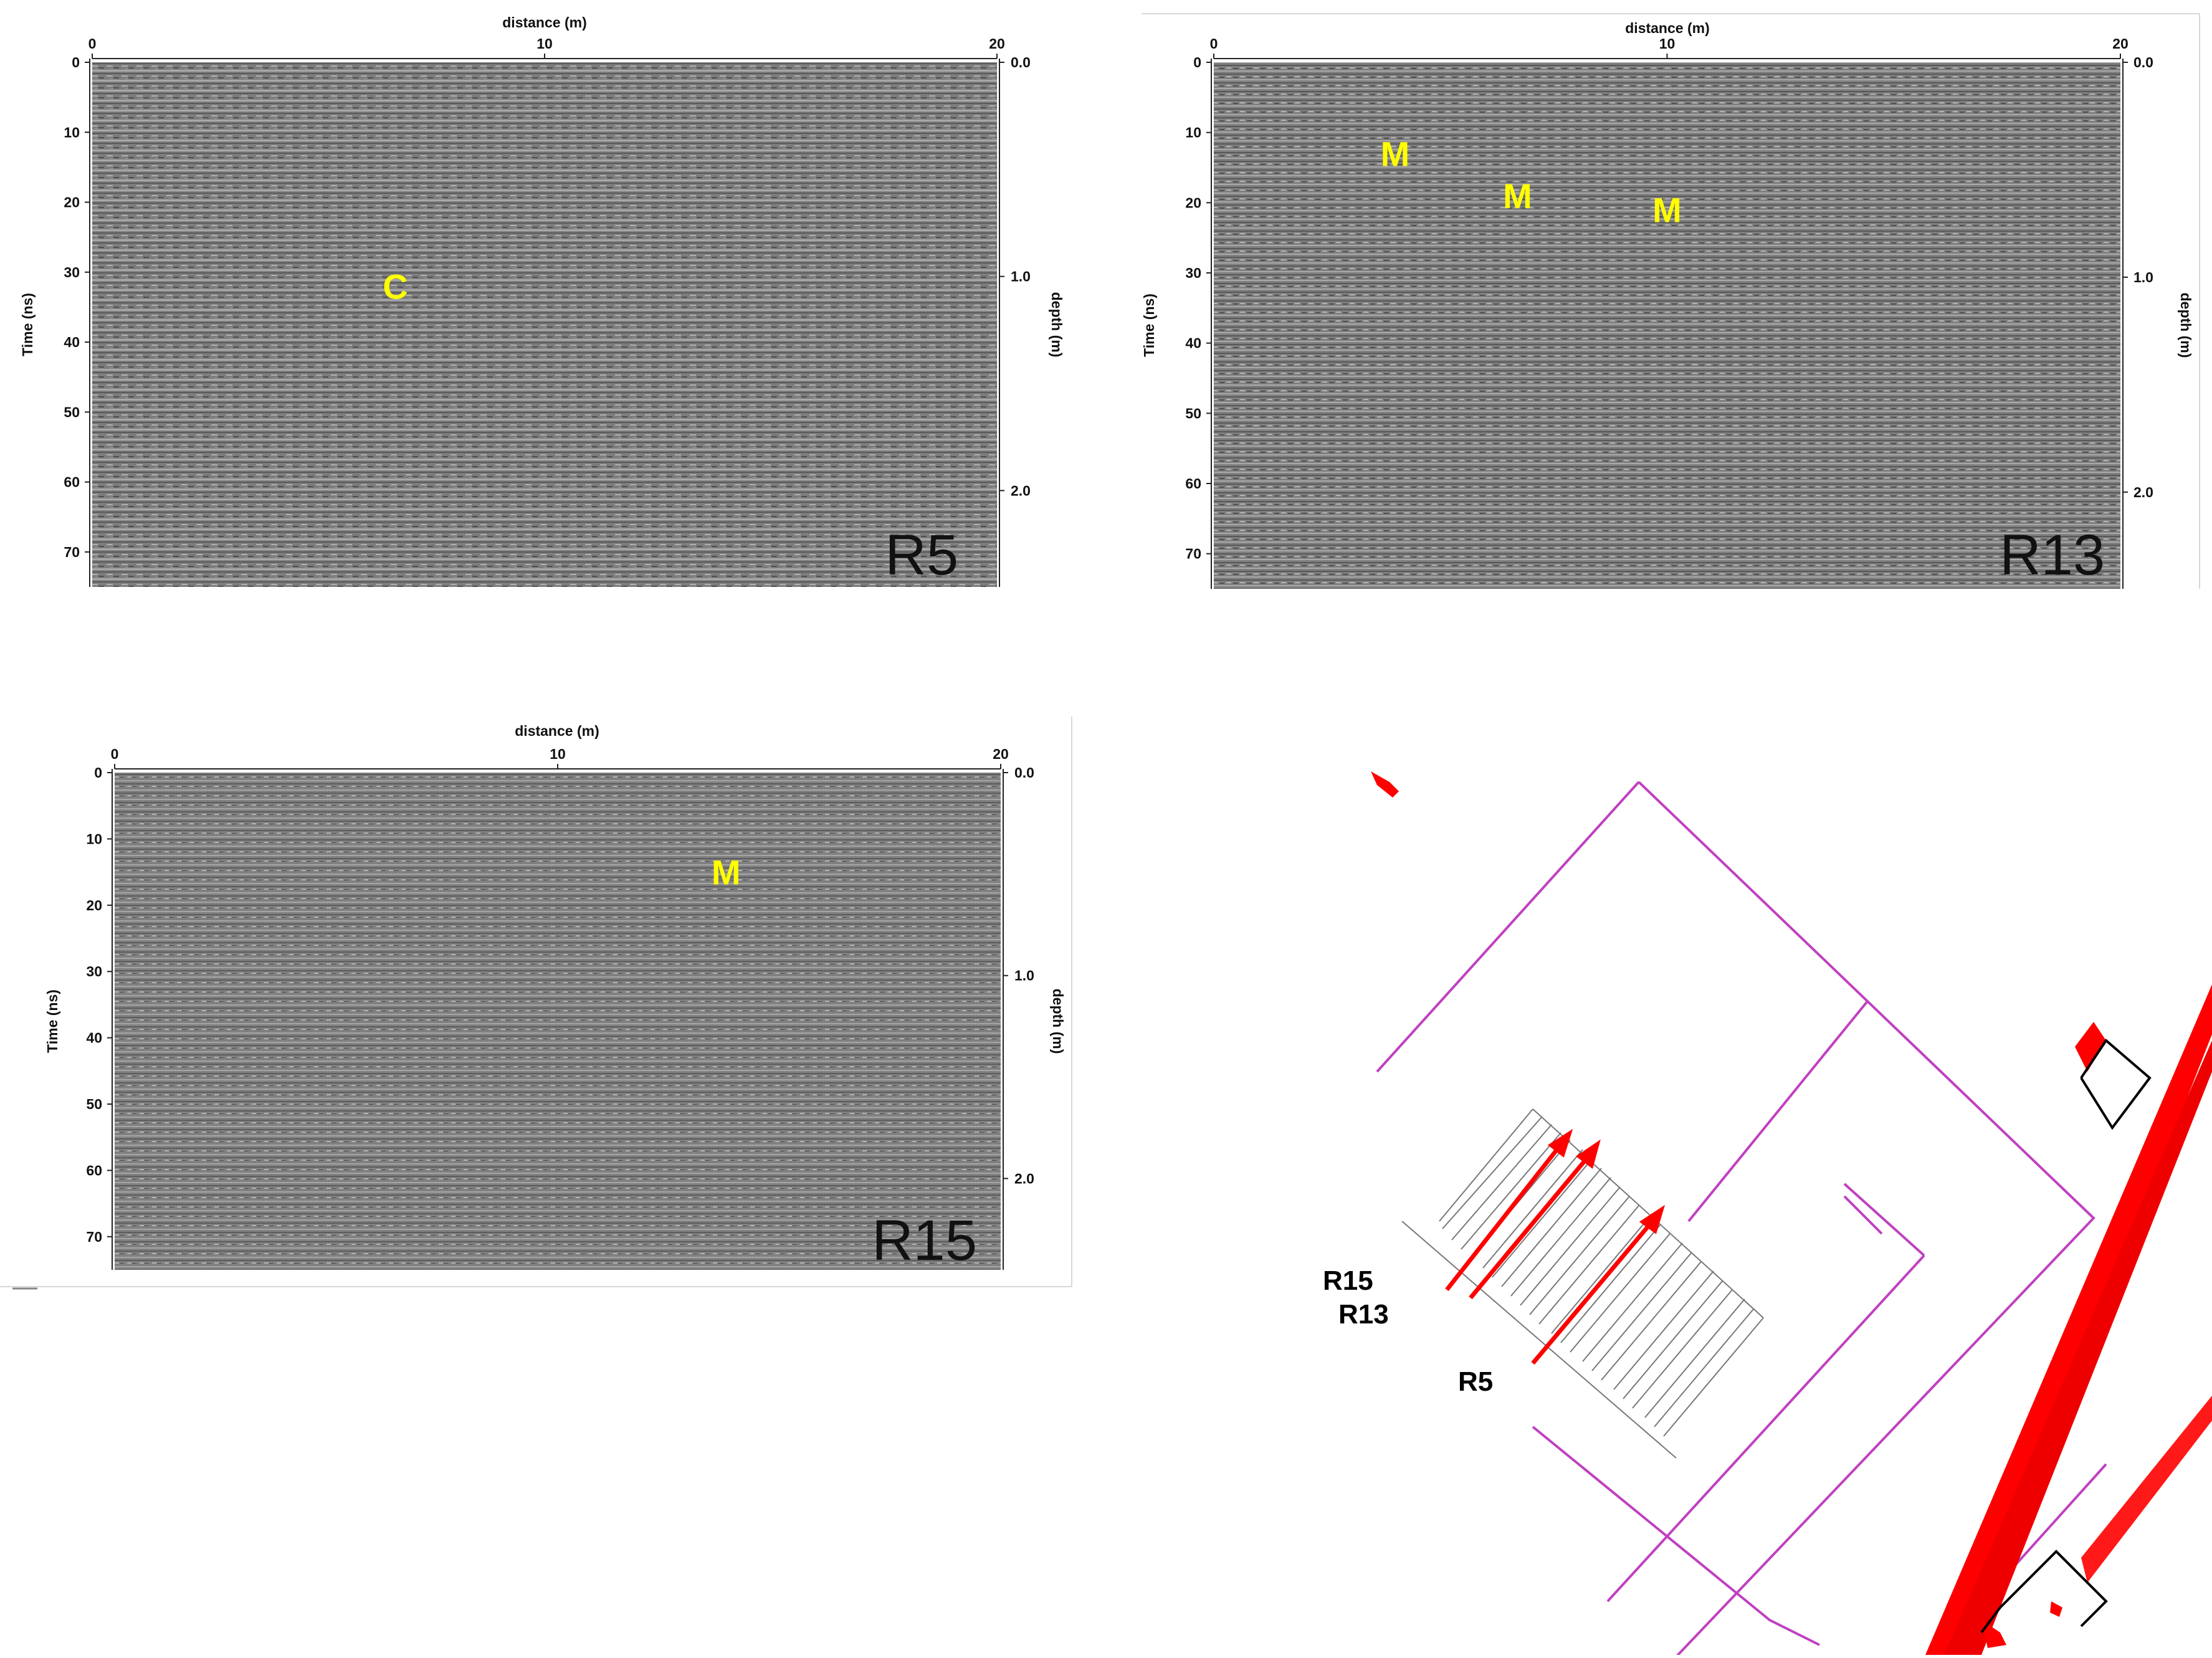 The height and width of the screenshot is (1658, 2212). I want to click on profile-name: R5, so click(921, 555).